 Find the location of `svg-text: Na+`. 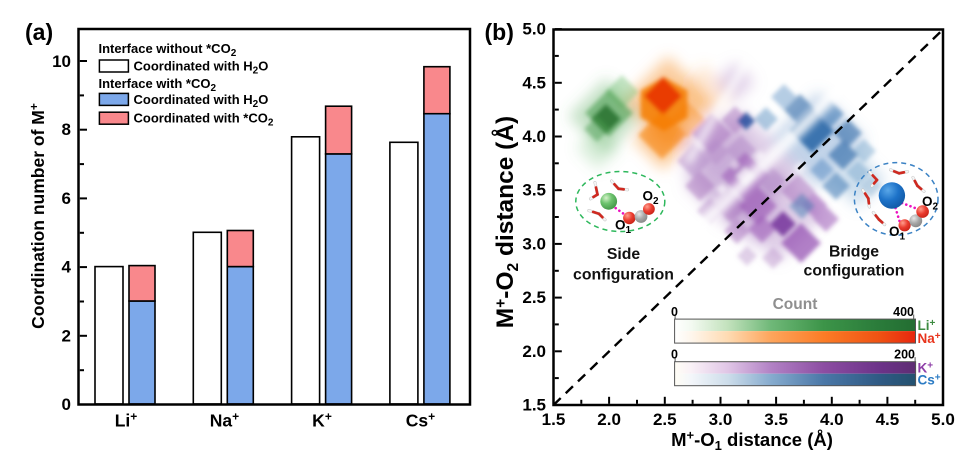

svg-text: Na+ is located at coordinates (224, 420).